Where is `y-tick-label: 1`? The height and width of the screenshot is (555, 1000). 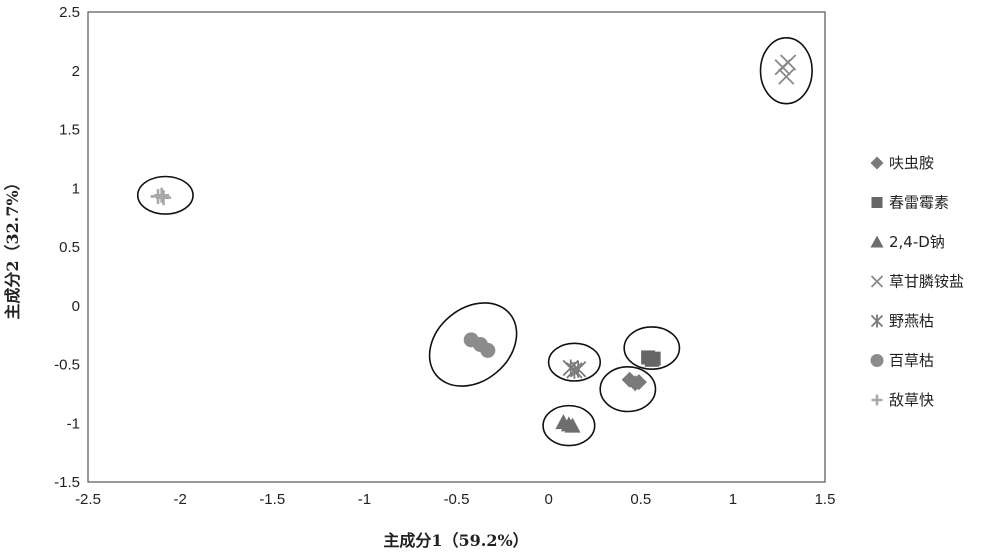 y-tick-label: 1 is located at coordinates (76, 188).